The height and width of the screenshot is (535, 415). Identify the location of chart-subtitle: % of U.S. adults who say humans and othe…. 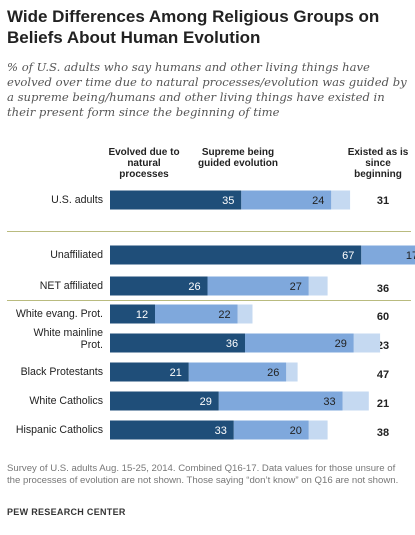
(207, 89).